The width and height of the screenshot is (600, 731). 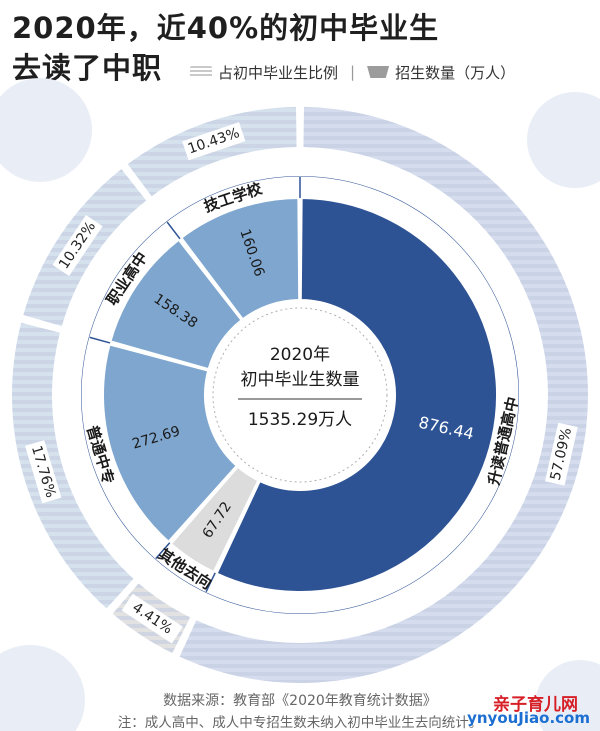 I want to click on center-disc, so click(x=300, y=395).